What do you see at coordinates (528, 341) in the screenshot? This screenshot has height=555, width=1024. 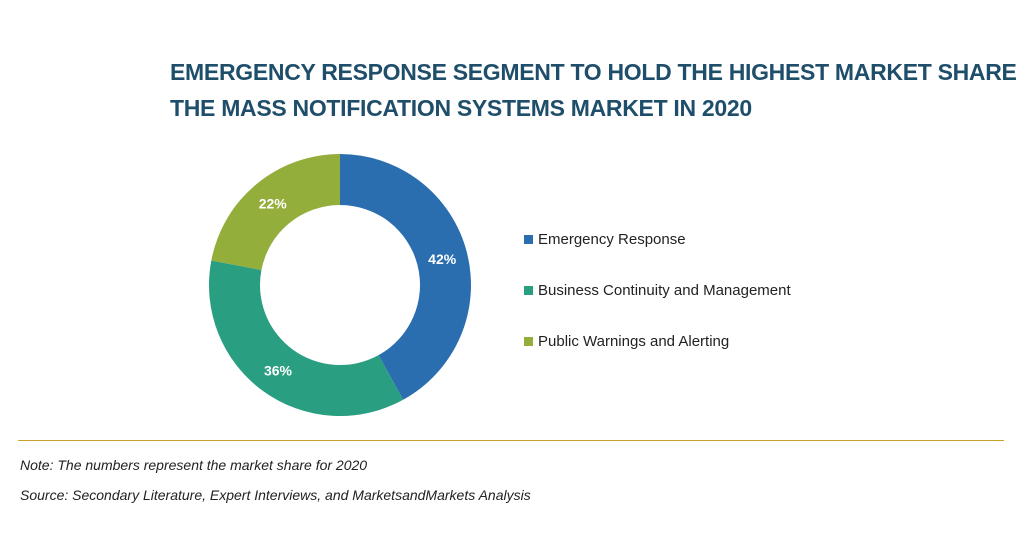 I see `legend-swatch-public-warnings` at bounding box center [528, 341].